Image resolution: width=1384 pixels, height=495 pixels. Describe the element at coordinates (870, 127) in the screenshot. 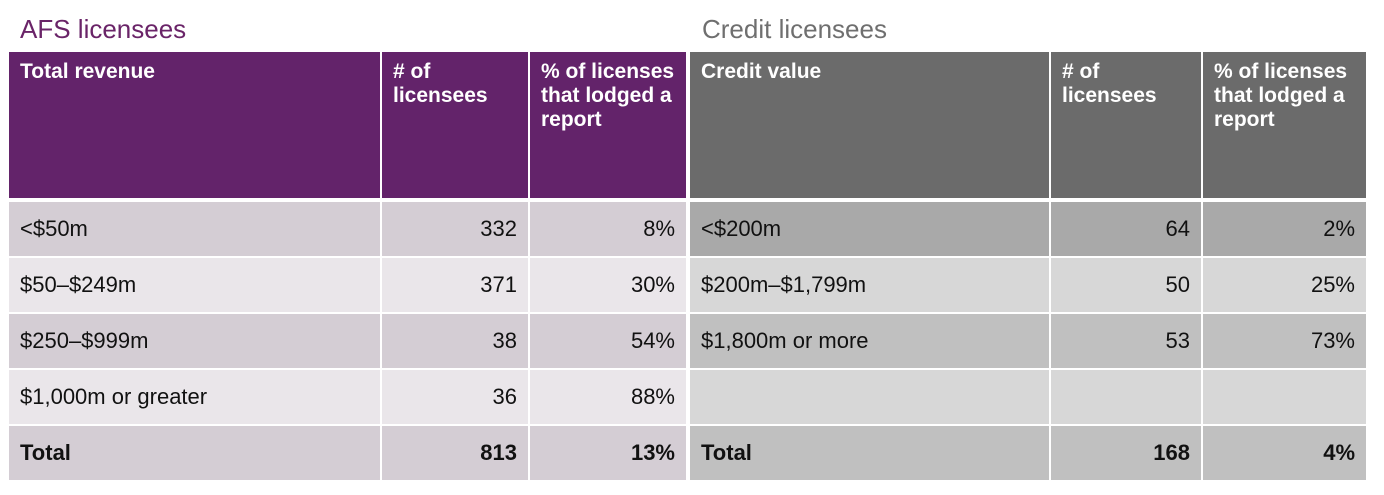

I see `credit-header-credit-value: Credit value` at that location.